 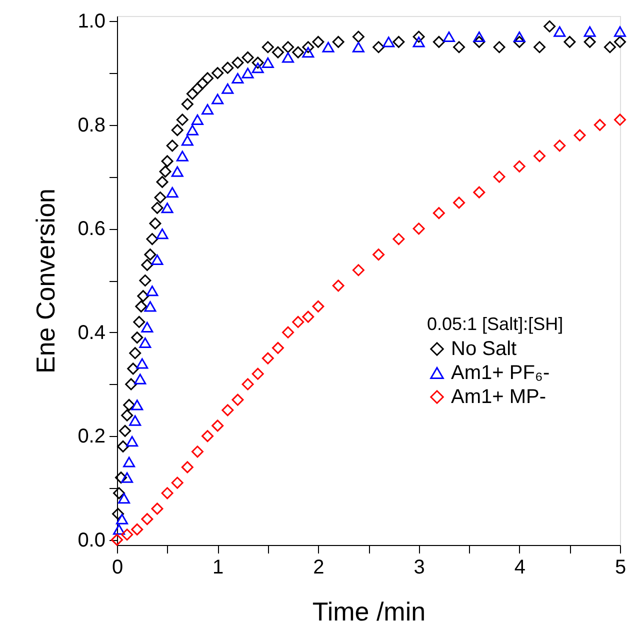 What do you see at coordinates (484, 349) in the screenshot?
I see `legend-label: No Salt` at bounding box center [484, 349].